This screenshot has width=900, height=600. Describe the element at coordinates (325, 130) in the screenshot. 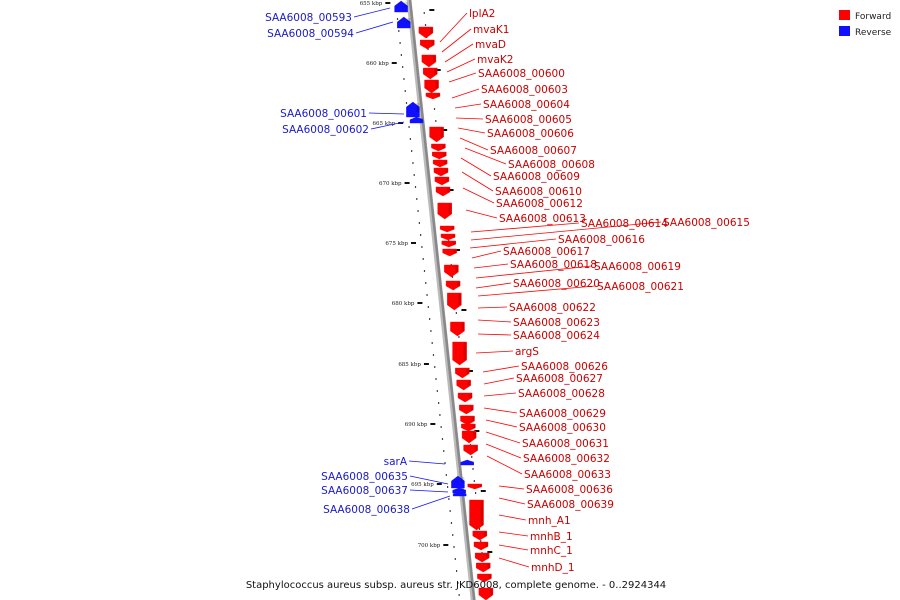

I see `reverse-gene-label: SAA6008_00602` at that location.